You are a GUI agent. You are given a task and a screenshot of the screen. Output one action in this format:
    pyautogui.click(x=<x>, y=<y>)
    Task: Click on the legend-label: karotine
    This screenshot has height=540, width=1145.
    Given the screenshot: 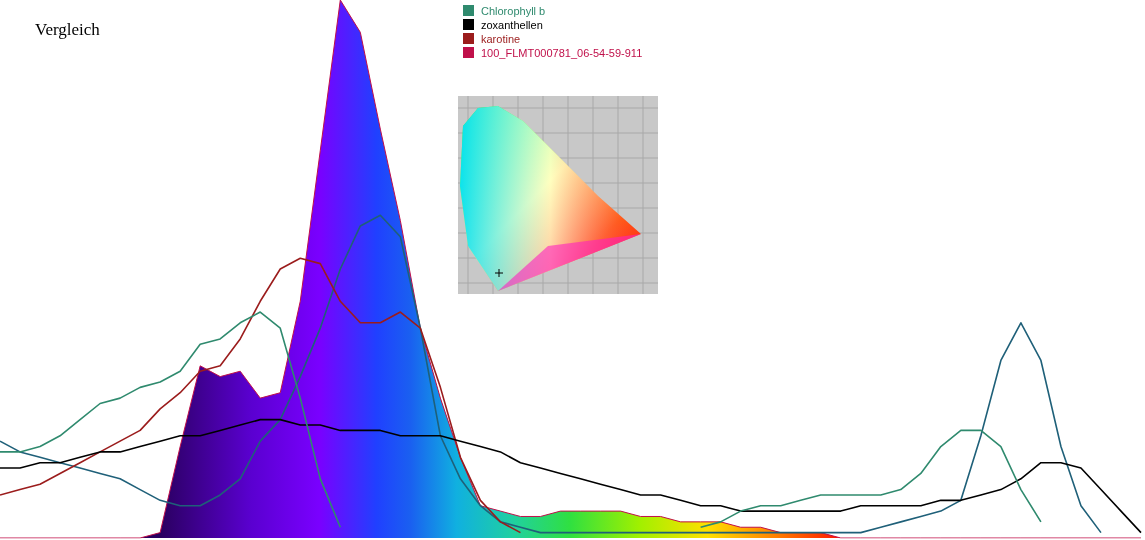 What is the action you would take?
    pyautogui.click(x=501, y=38)
    